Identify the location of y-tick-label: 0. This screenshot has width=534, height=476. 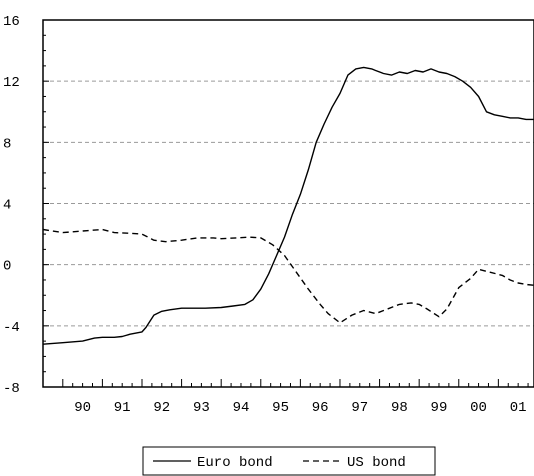
(7, 267).